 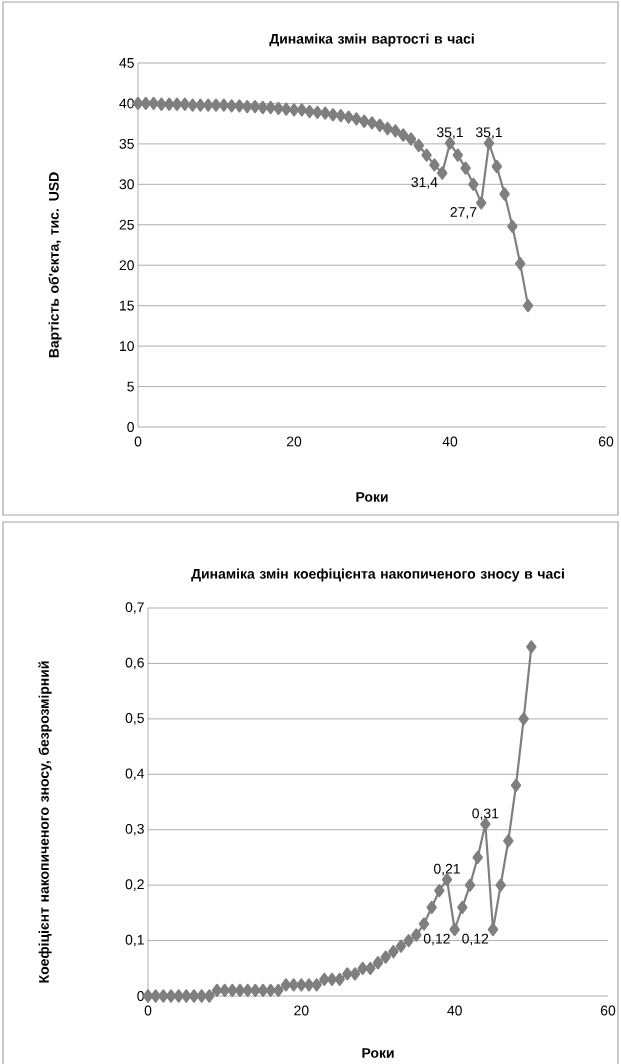 I want to click on y-tick-label: 0, so click(x=140, y=996).